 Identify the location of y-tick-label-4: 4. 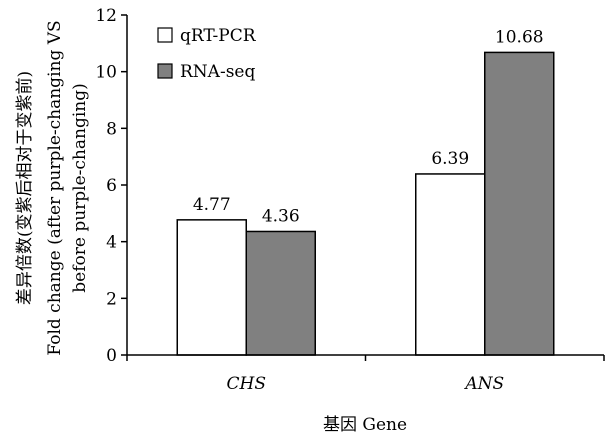
(111, 243).